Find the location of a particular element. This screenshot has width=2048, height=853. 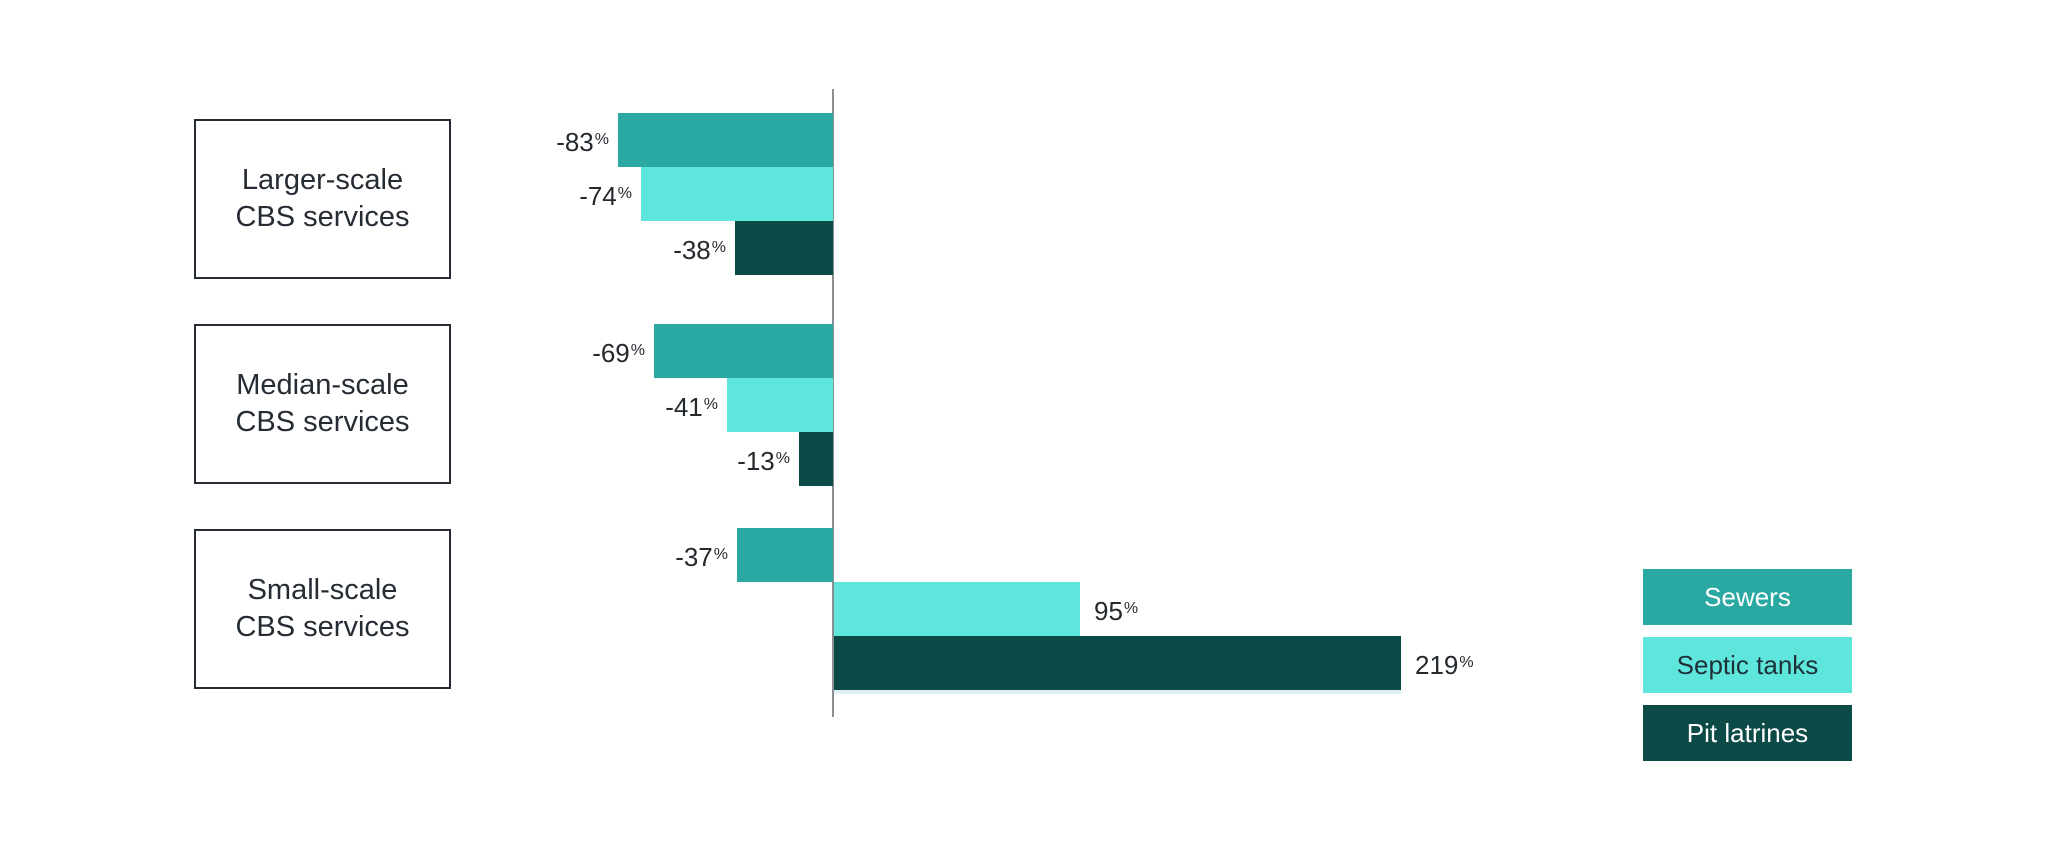

value-label: -38% is located at coordinates (699, 248).